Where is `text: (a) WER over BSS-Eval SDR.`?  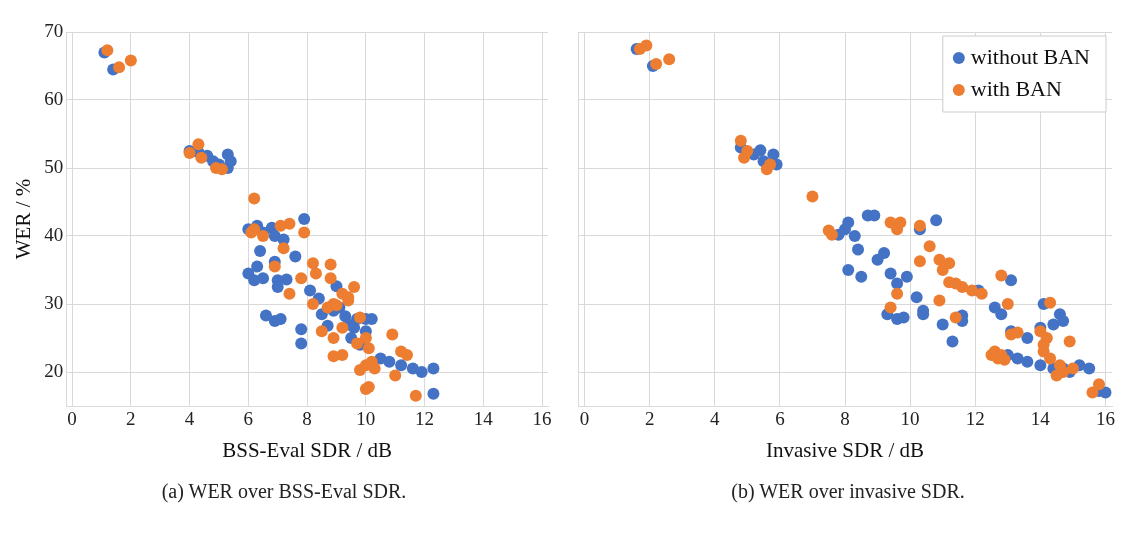
text: (a) WER over BSS-Eval SDR. is located at coordinates (284, 491).